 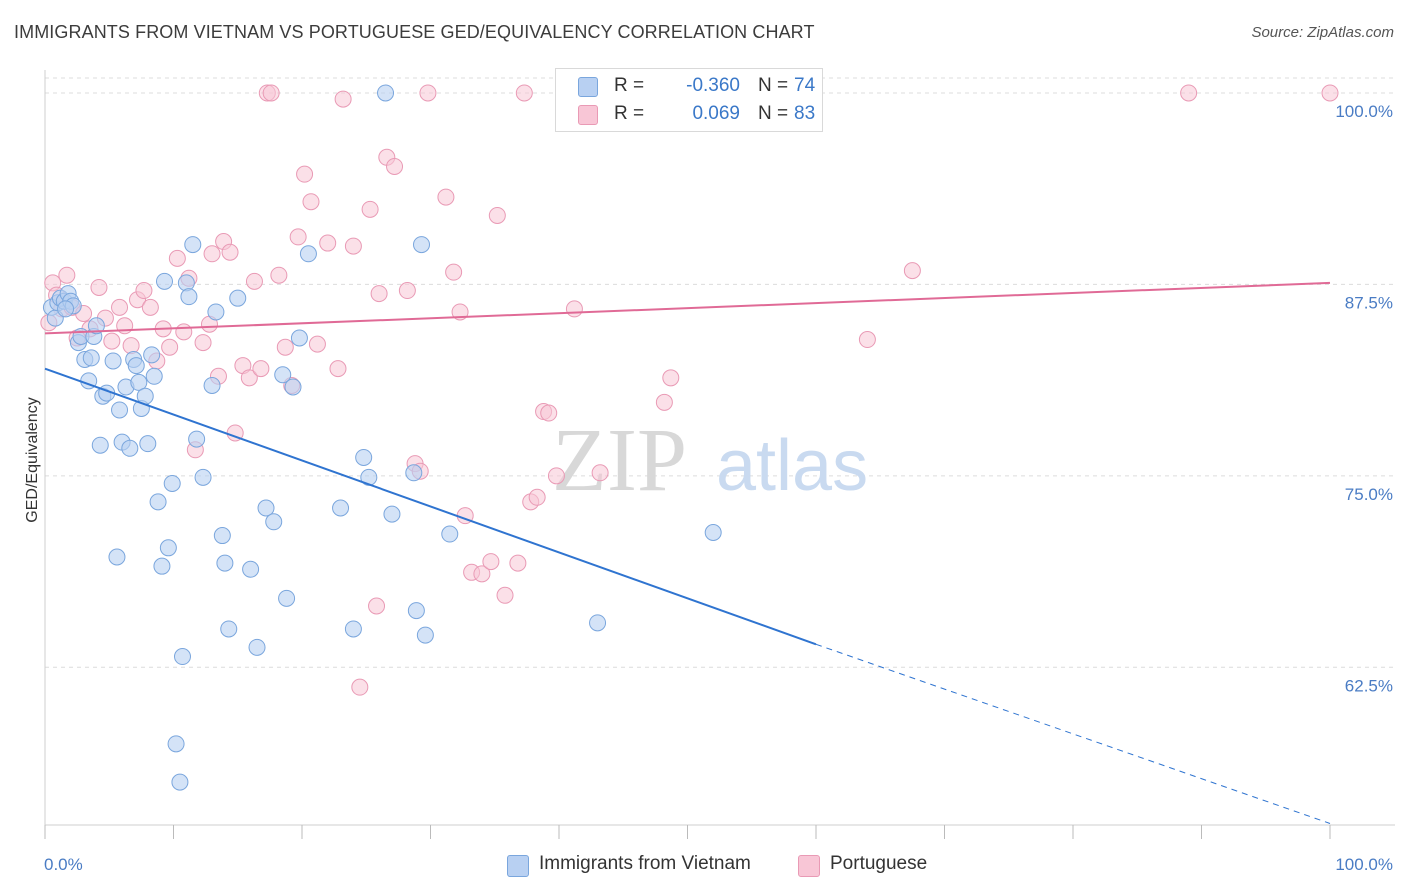 I want to click on vietnam-swatch, so click(x=518, y=866).